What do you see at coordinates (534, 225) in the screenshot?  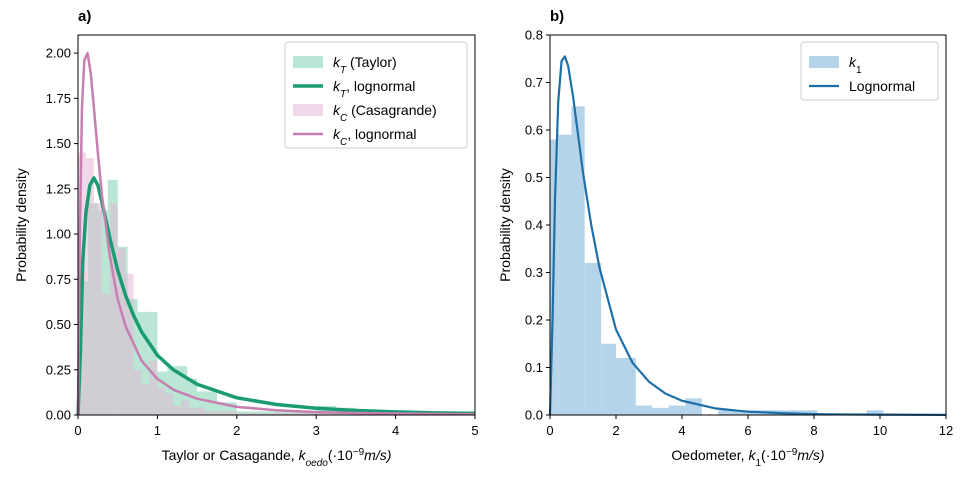 I see `y-tick-label: 0.4` at bounding box center [534, 225].